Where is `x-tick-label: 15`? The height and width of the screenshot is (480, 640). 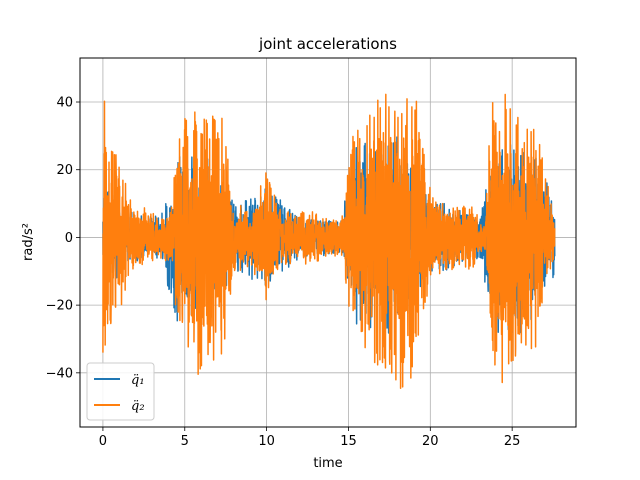
x-tick-label: 15 is located at coordinates (348, 441).